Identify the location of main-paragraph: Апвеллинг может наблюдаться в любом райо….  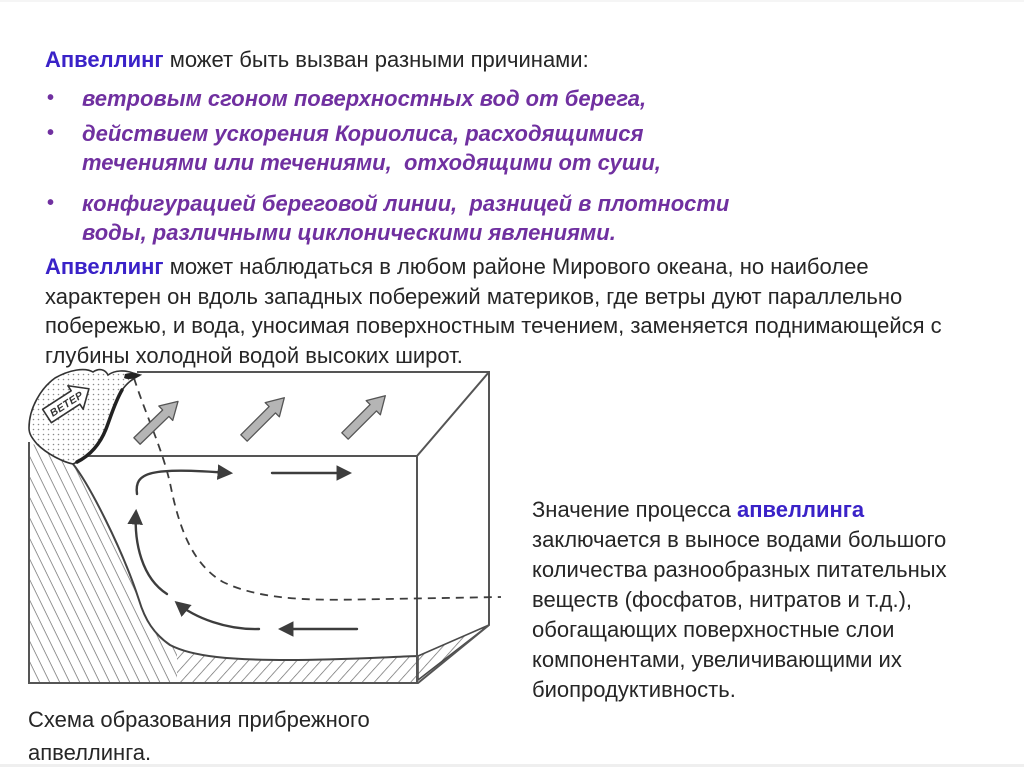
(502, 311).